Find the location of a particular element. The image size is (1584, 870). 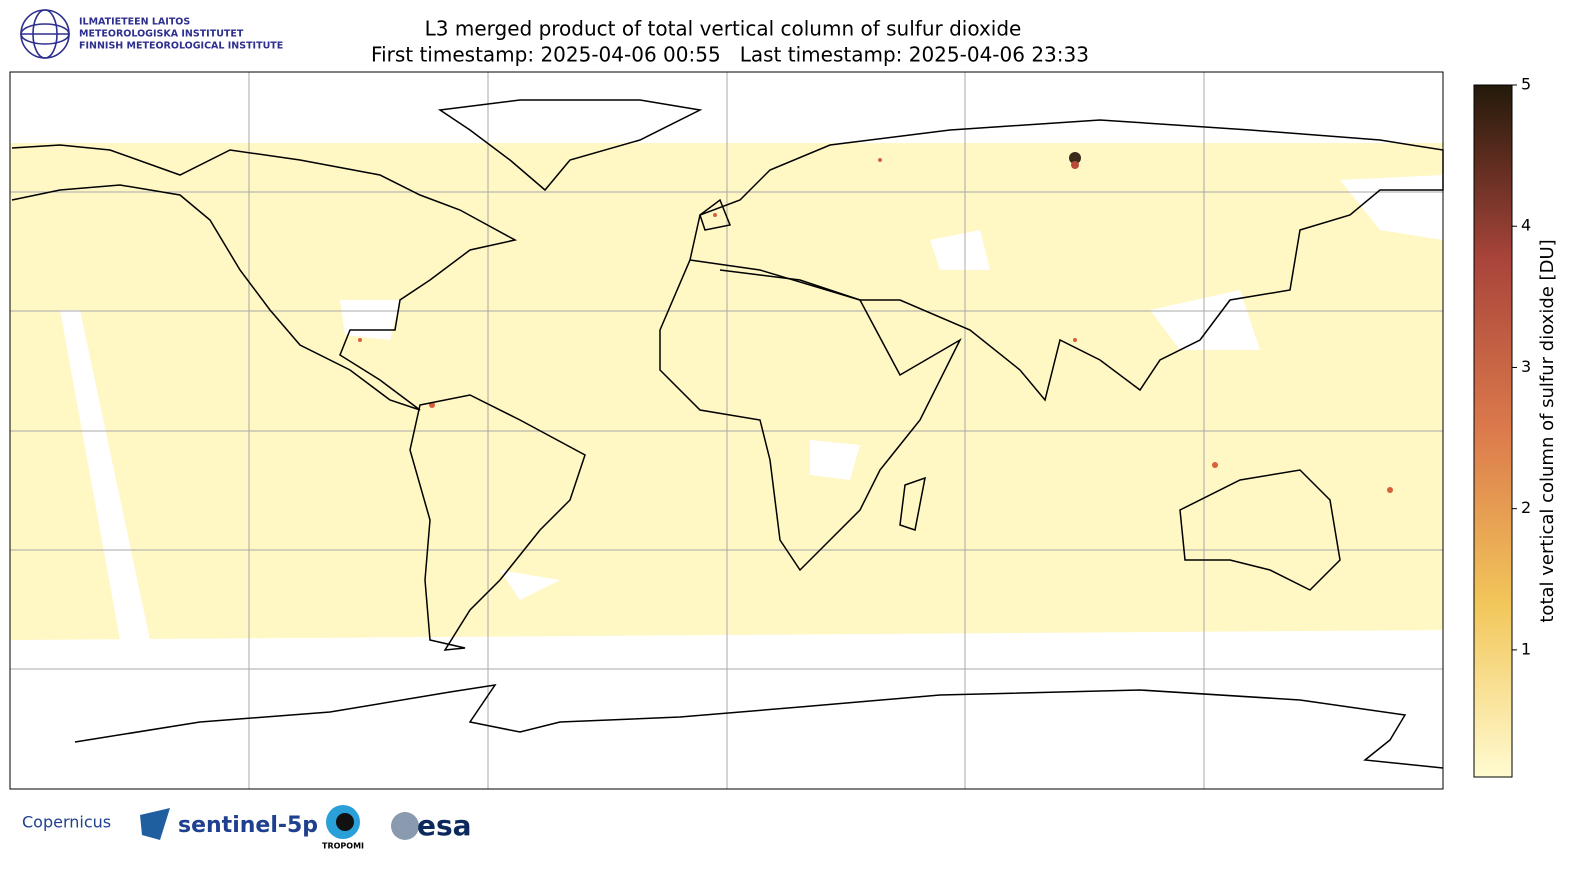

tropomi-icon-eye is located at coordinates (345, 822).